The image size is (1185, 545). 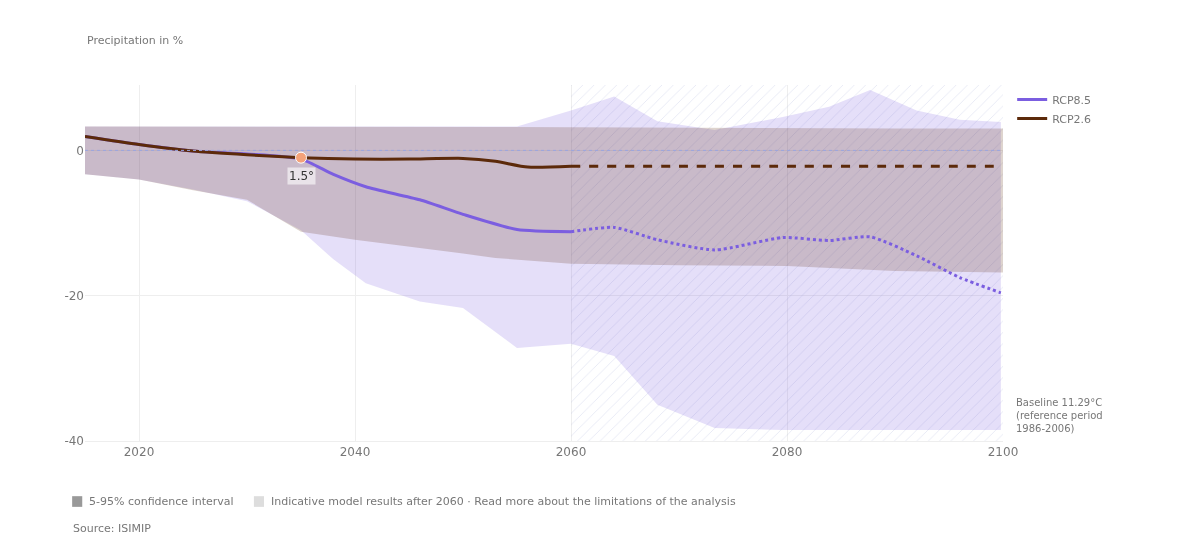 What do you see at coordinates (80, 150) in the screenshot?
I see `y-tick-label: 0` at bounding box center [80, 150].